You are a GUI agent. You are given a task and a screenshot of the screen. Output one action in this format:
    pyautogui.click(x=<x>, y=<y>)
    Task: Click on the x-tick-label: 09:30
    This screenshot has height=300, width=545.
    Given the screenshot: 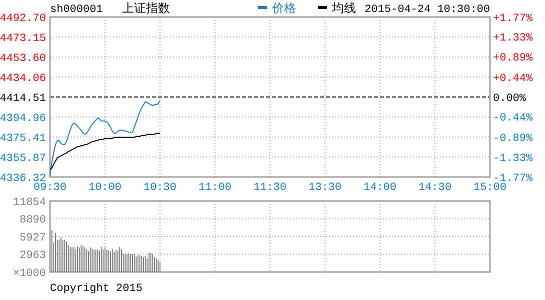 What is the action you would take?
    pyautogui.click(x=50, y=188)
    